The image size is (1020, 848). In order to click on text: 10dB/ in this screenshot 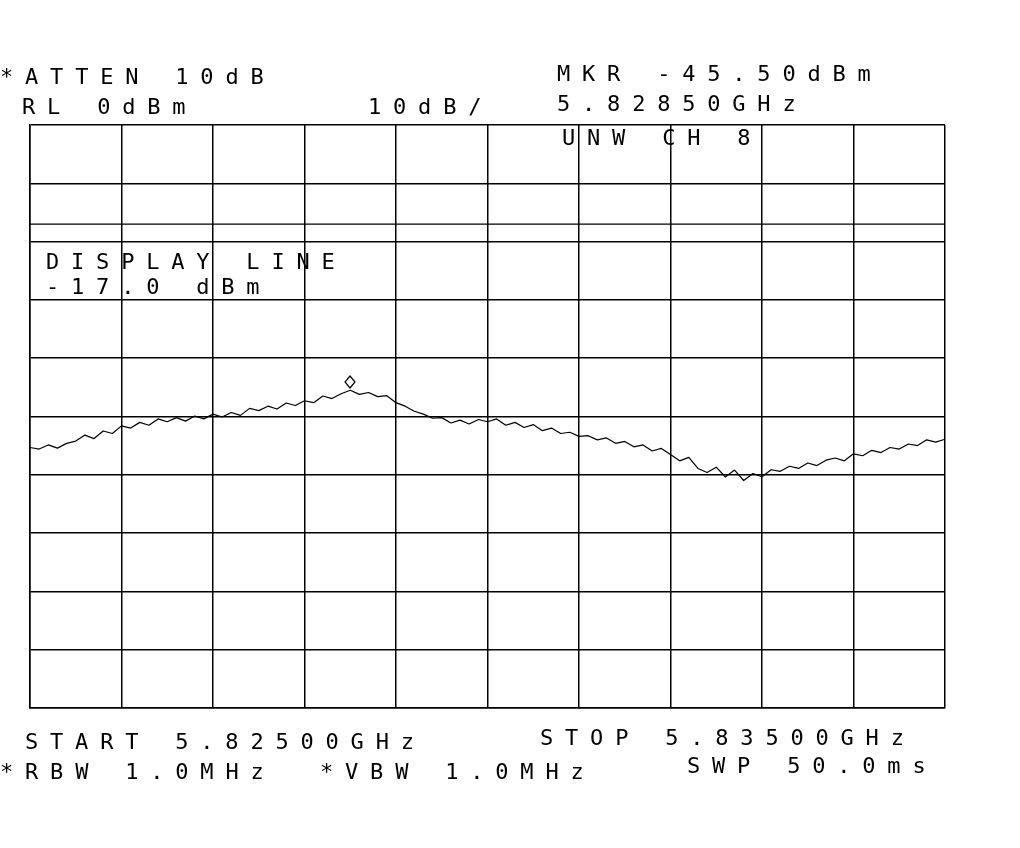, I will do `click(431, 106)`.